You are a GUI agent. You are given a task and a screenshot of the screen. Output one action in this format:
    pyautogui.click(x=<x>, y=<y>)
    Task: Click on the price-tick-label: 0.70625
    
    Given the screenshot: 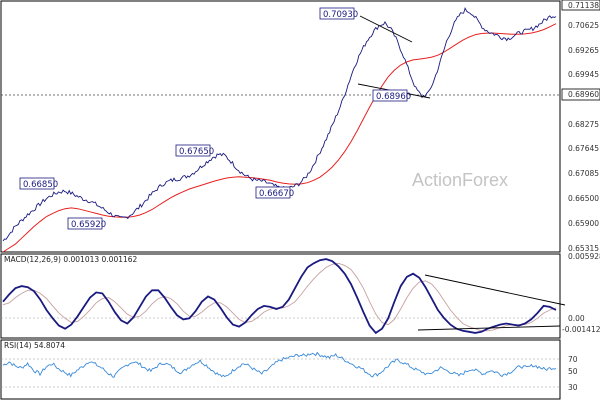 What is the action you would take?
    pyautogui.click(x=583, y=25)
    